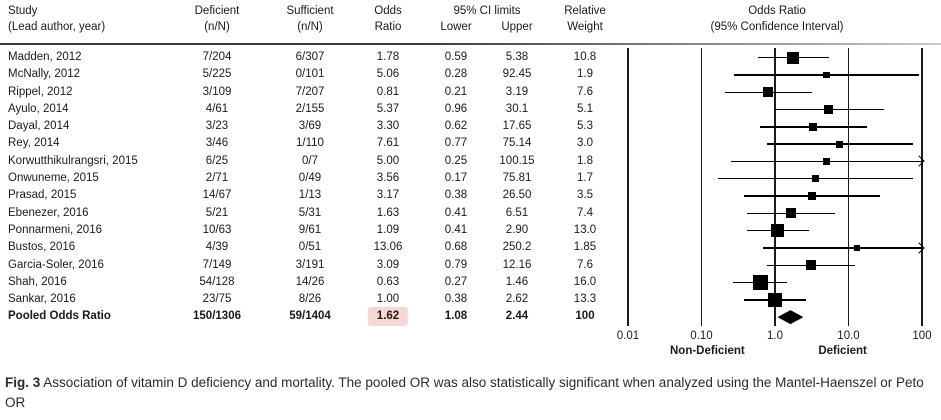 This screenshot has width=941, height=420. What do you see at coordinates (470, 74) in the screenshot?
I see `table-row: McNally, 2012 5/225 0/101 5.06 0.28 92.45 1.9` at bounding box center [470, 74].